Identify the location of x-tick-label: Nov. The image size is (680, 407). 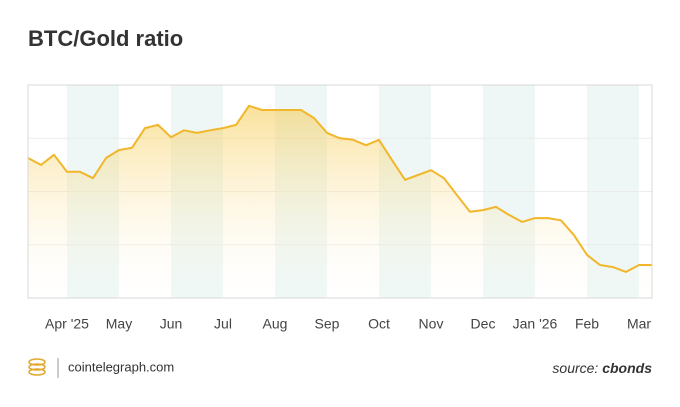
(431, 324).